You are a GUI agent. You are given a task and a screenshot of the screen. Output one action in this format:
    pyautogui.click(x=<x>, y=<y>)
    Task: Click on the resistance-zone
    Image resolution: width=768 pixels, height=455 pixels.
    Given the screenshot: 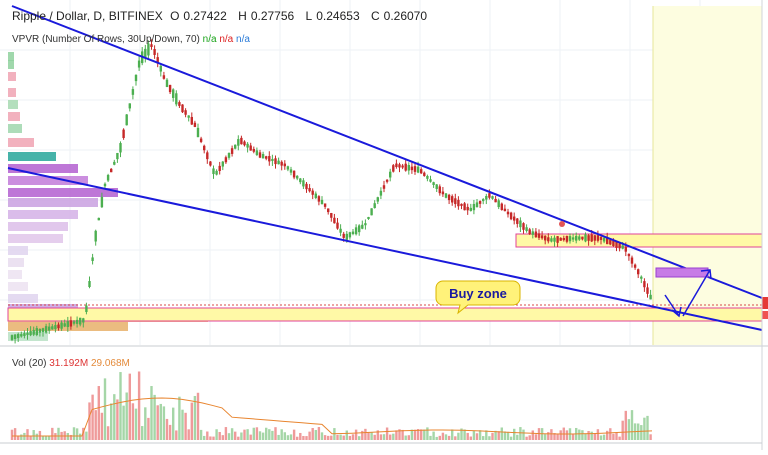 What is the action you would take?
    pyautogui.click(x=639, y=240)
    